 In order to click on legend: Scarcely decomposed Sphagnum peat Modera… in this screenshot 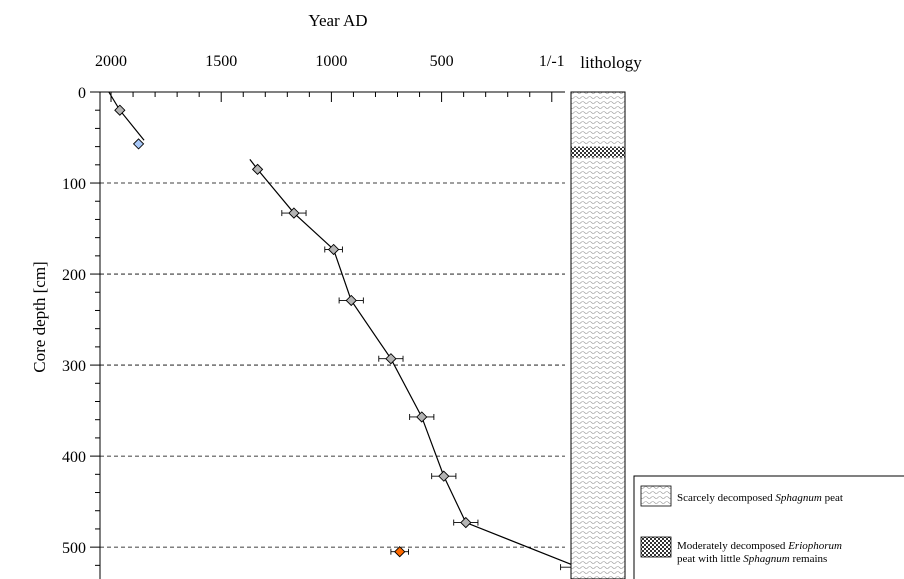, I will do `click(768, 527)`.